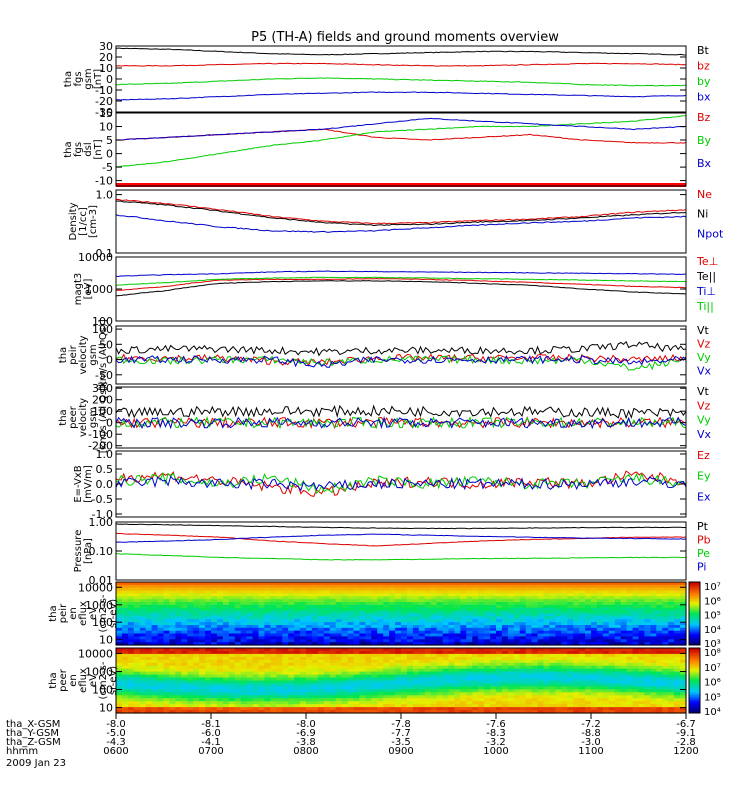 Image resolution: width=750 pixels, height=800 pixels. What do you see at coordinates (401, 211) in the screenshot?
I see `series-line-Ne` at bounding box center [401, 211].